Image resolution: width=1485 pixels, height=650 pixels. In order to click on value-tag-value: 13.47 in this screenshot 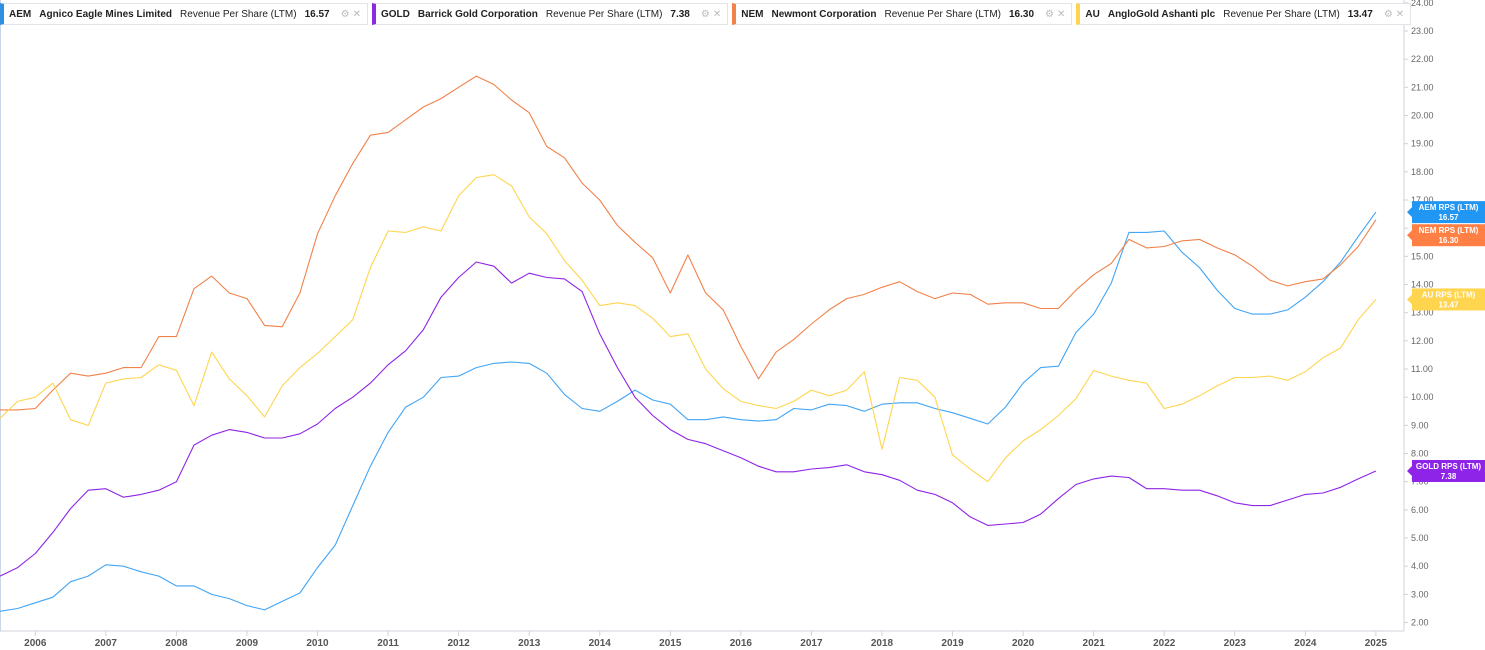, I will do `click(1448, 304)`.